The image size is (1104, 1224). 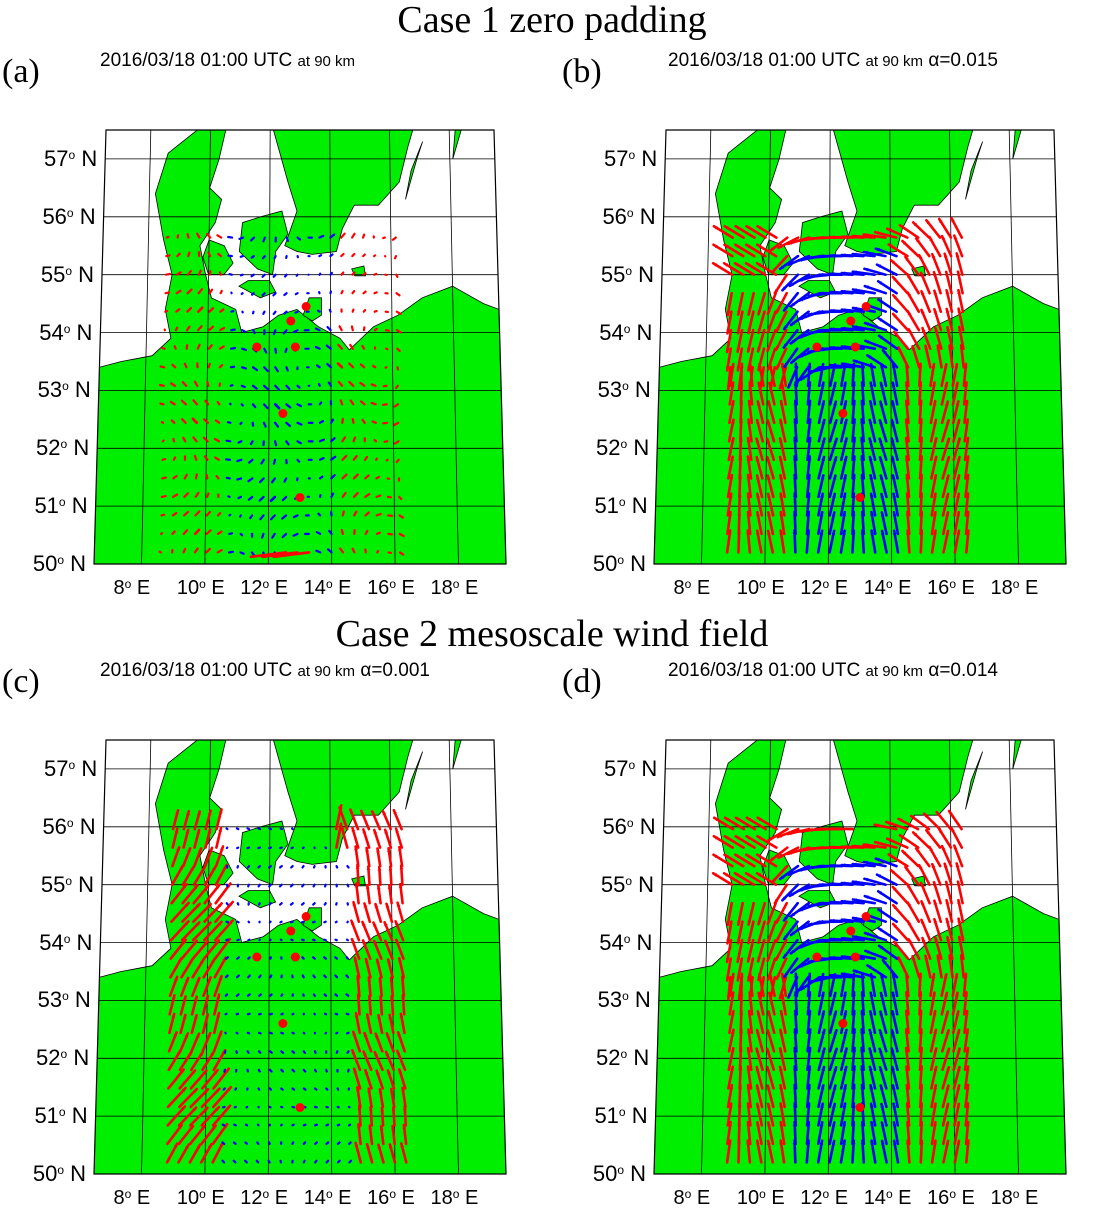 What do you see at coordinates (630, 769) in the screenshot?
I see `lat-tick-label: 57o N` at bounding box center [630, 769].